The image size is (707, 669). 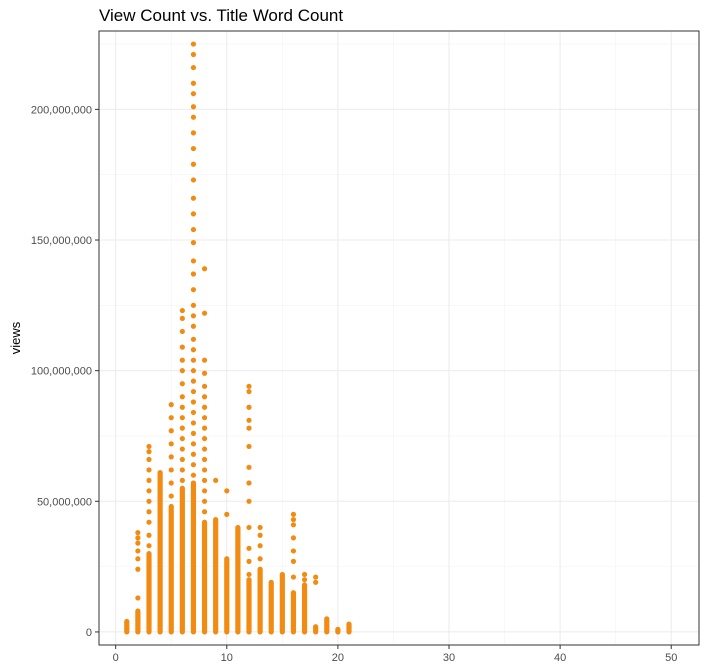 What do you see at coordinates (560, 658) in the screenshot?
I see `x-tick-label: 40` at bounding box center [560, 658].